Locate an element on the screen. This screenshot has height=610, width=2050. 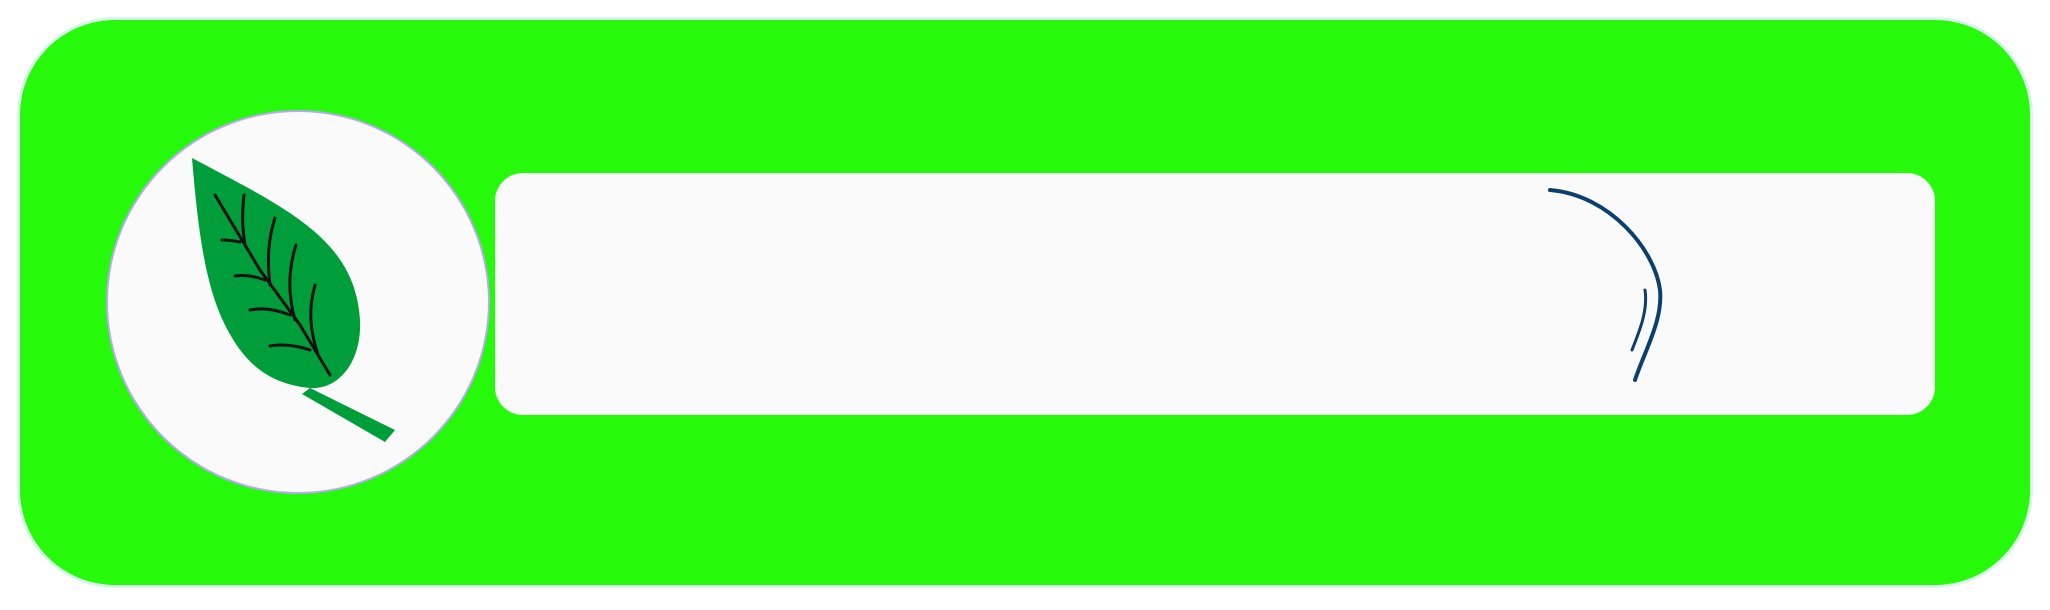
arc-icon is located at coordinates (1620, 295).